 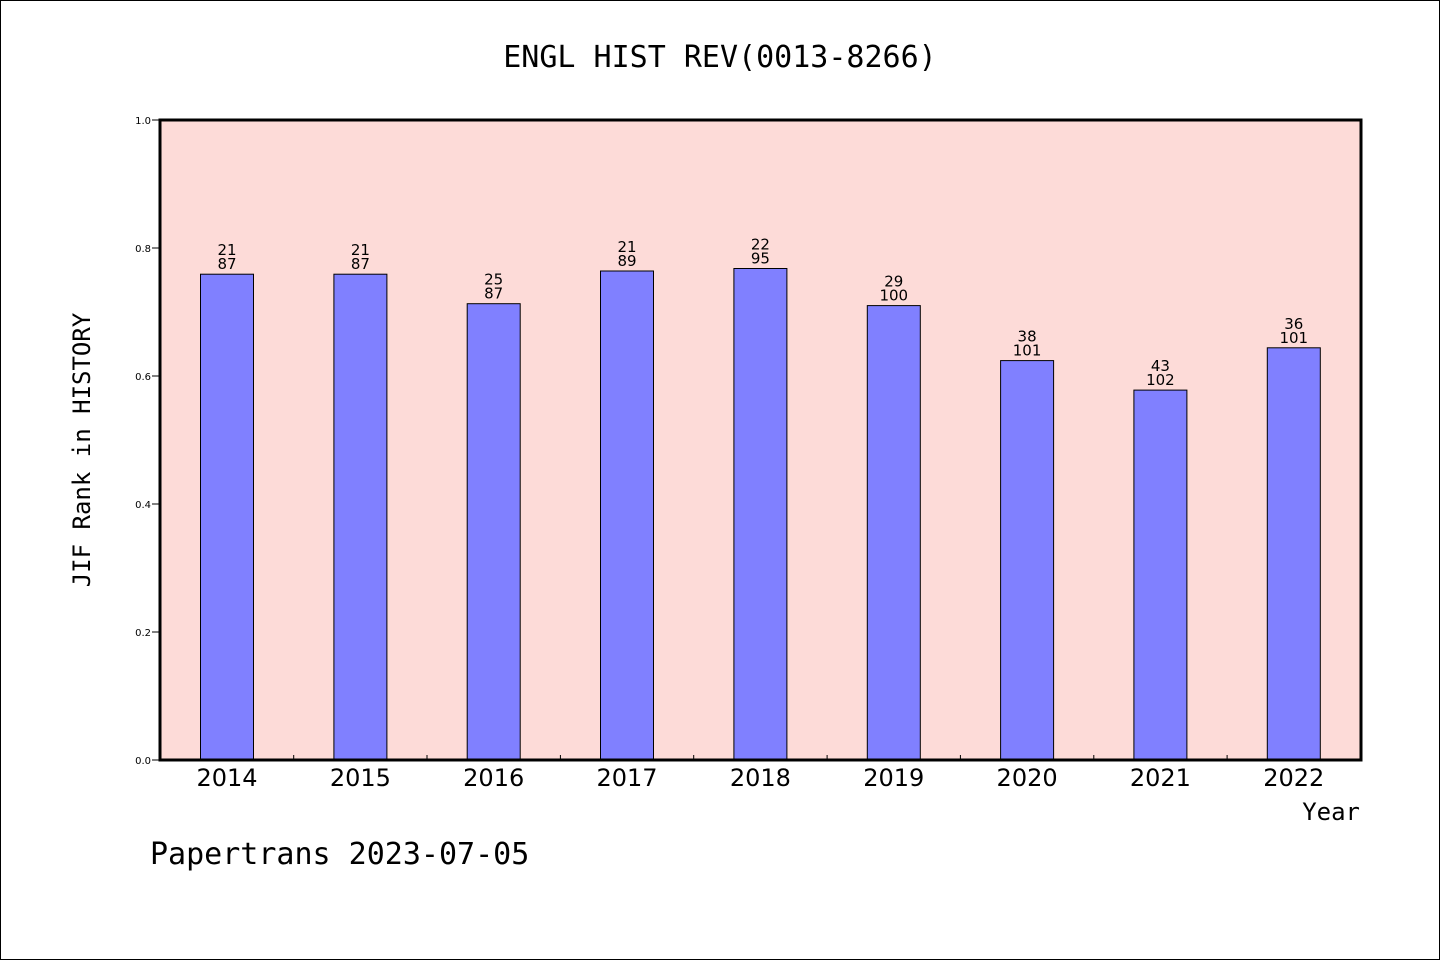 What do you see at coordinates (1027, 560) in the screenshot?
I see `bar-2020` at bounding box center [1027, 560].